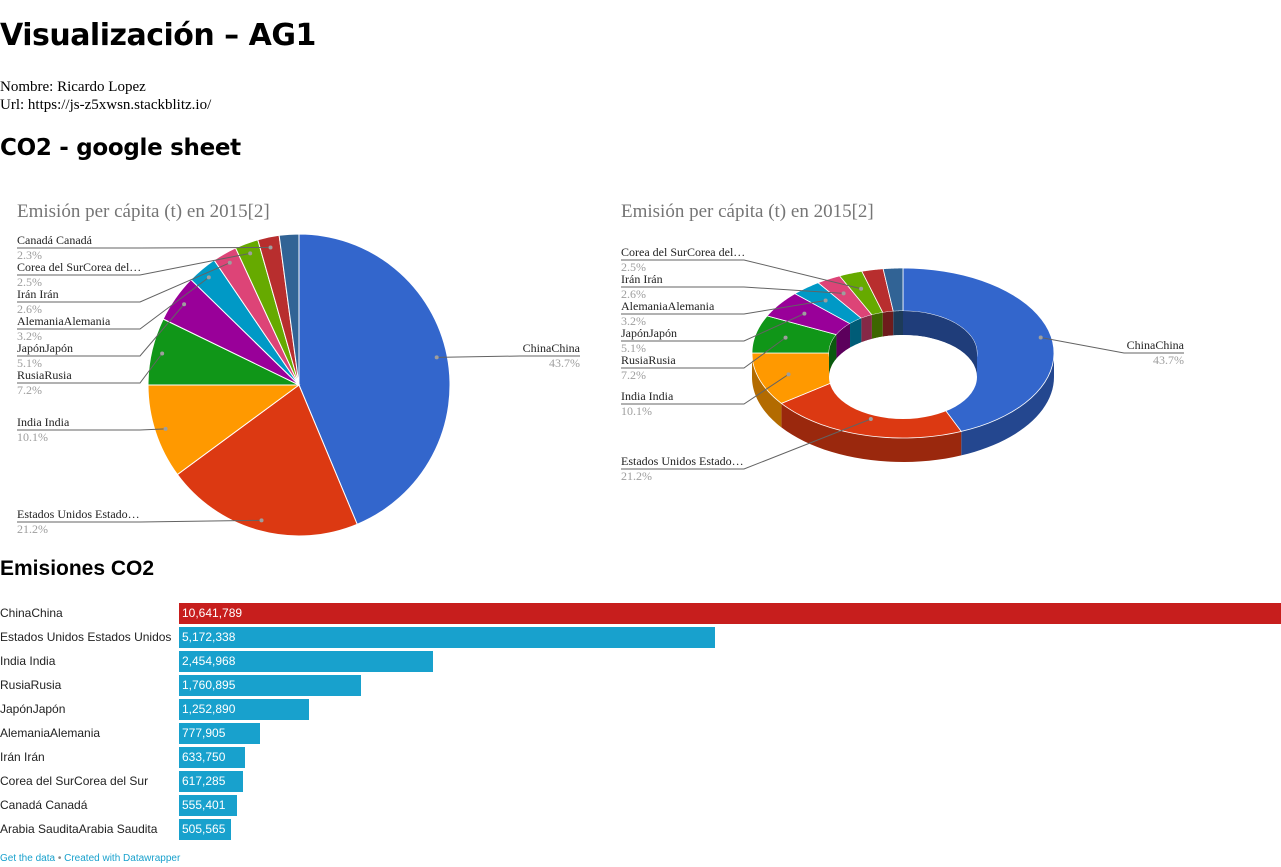 The width and height of the screenshot is (1281, 867). Describe the element at coordinates (640, 733) in the screenshot. I see `bar-row: AlemaniaAlemania 777,905` at that location.